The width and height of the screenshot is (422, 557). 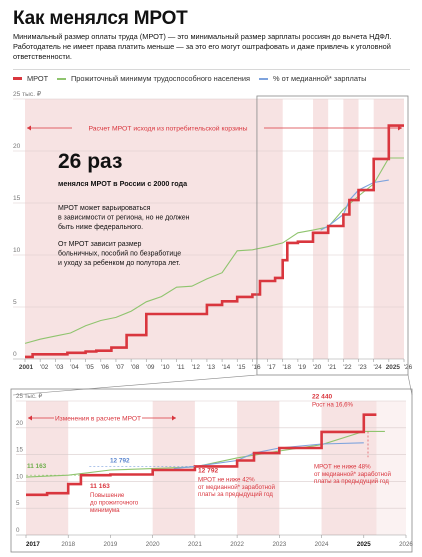 What do you see at coordinates (226, 367) in the screenshot?
I see `x-tick-label: '14` at bounding box center [226, 367].